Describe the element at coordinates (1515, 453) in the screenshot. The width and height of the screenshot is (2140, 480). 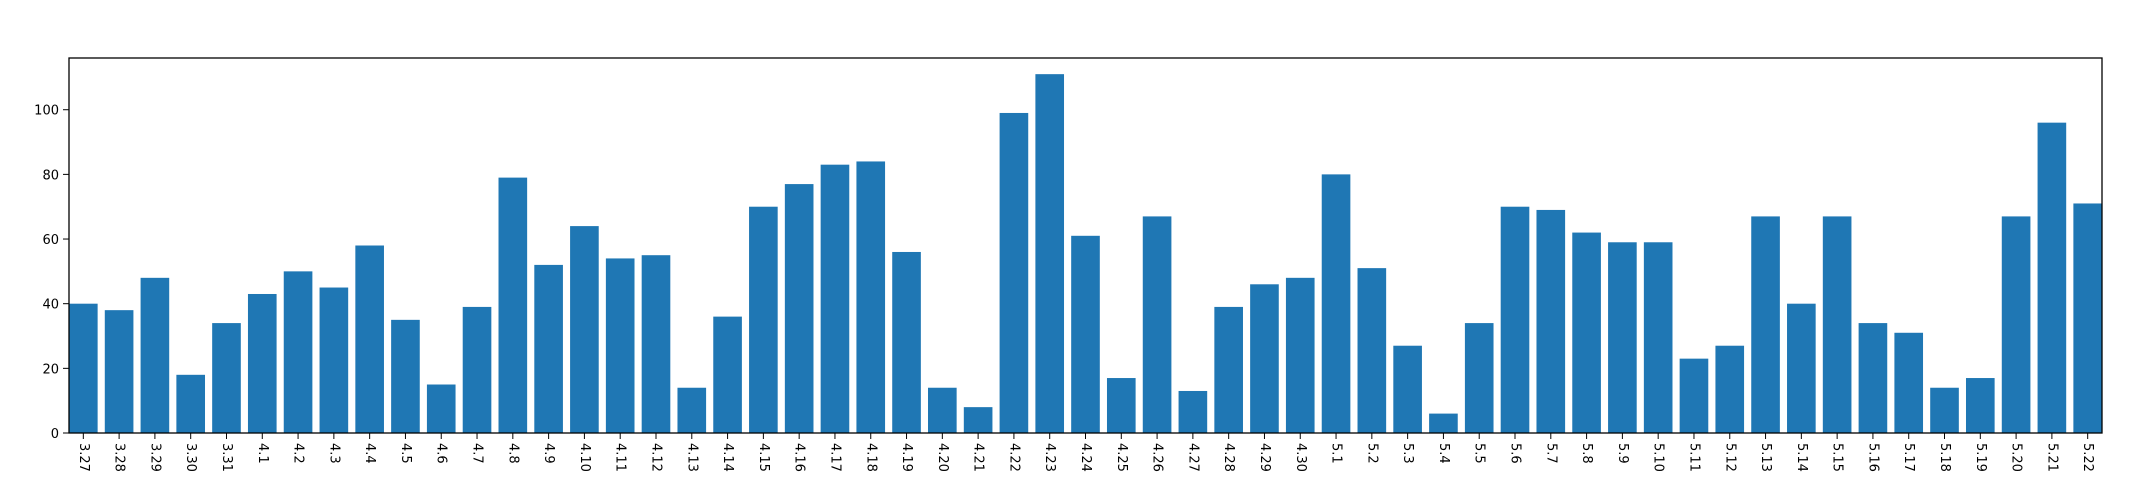
I see `x-tick-label: 5.6` at that location.